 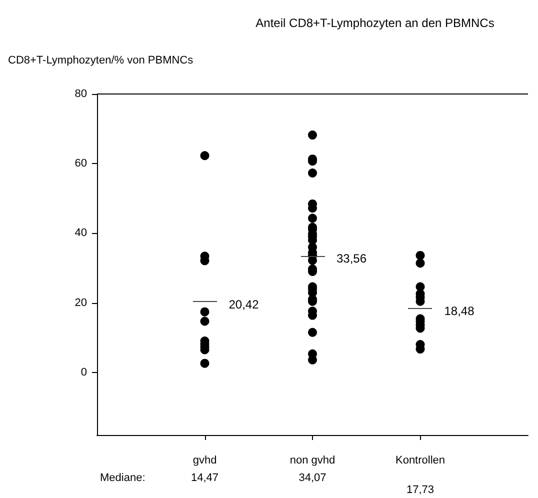 I want to click on y-tick-label: 60, so click(x=80, y=164).